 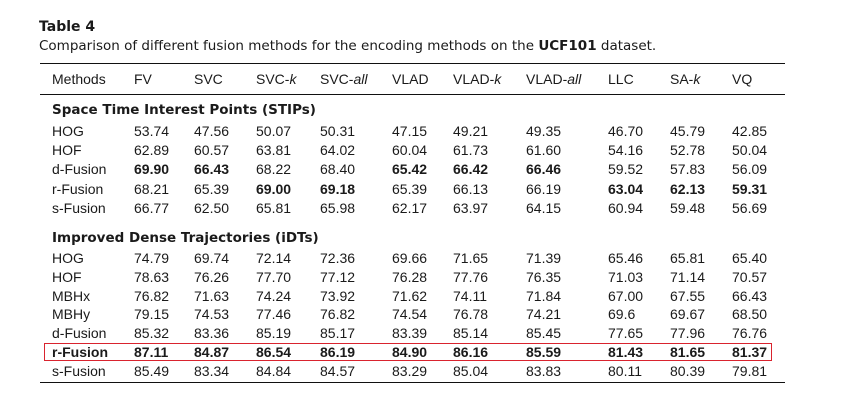 What do you see at coordinates (152, 169) in the screenshot?
I see `table-cell: 69.90` at bounding box center [152, 169].